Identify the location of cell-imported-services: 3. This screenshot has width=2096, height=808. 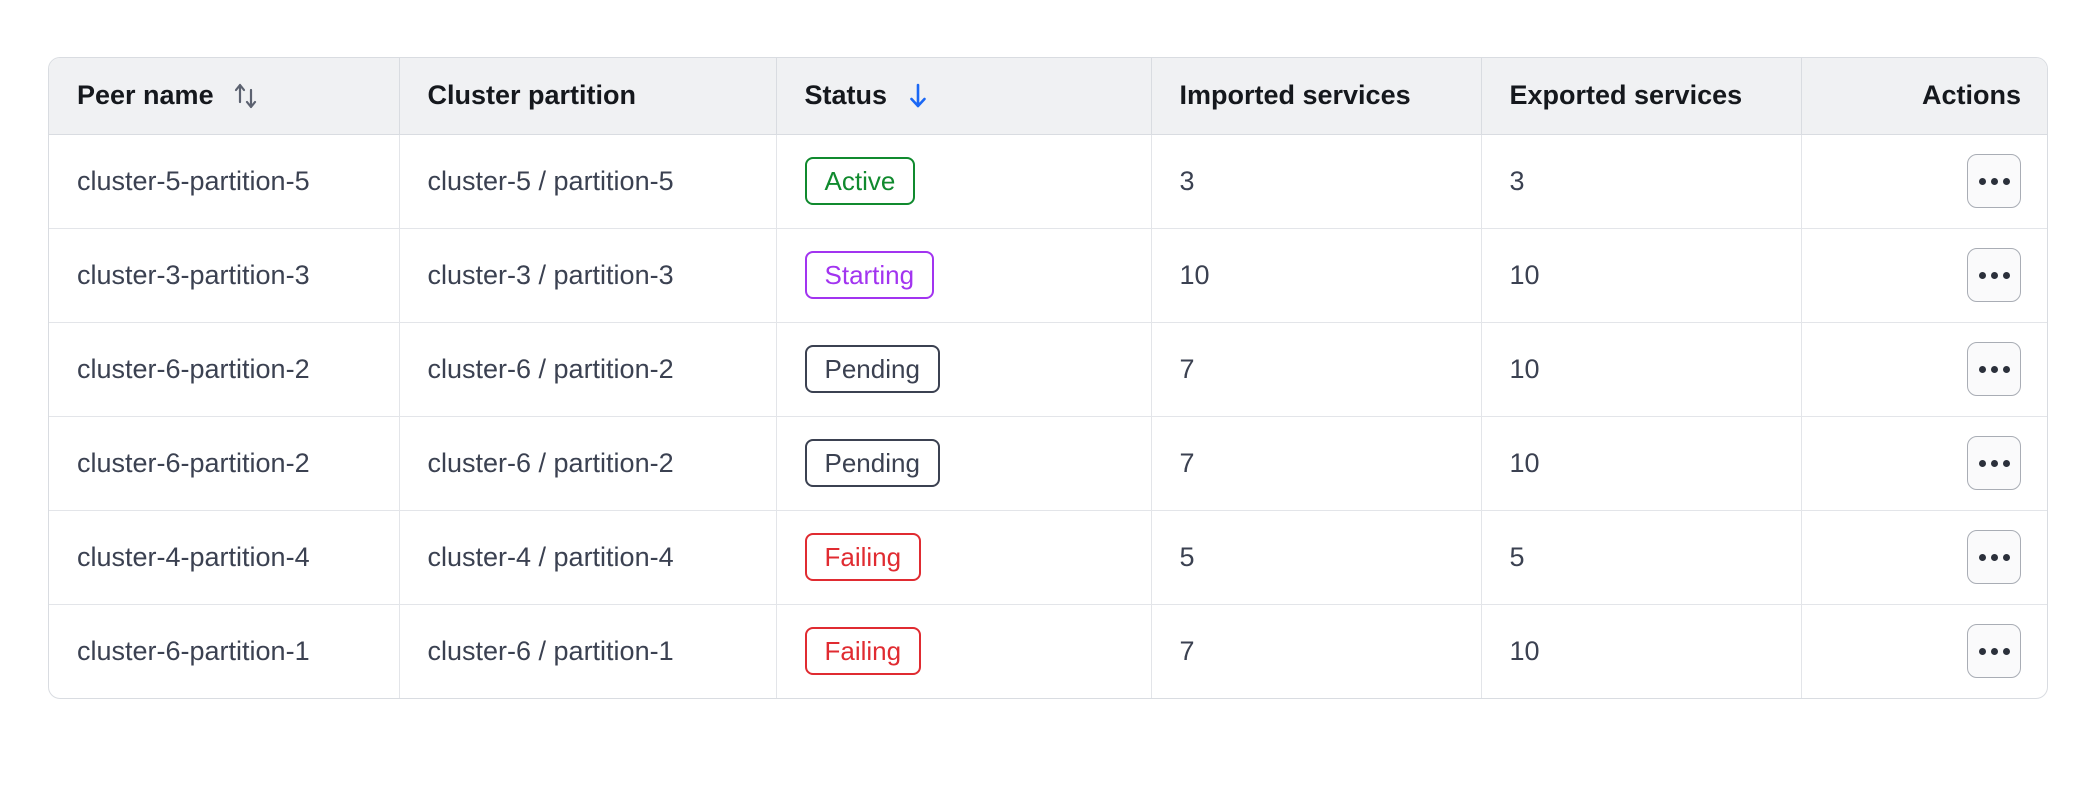
(1316, 181).